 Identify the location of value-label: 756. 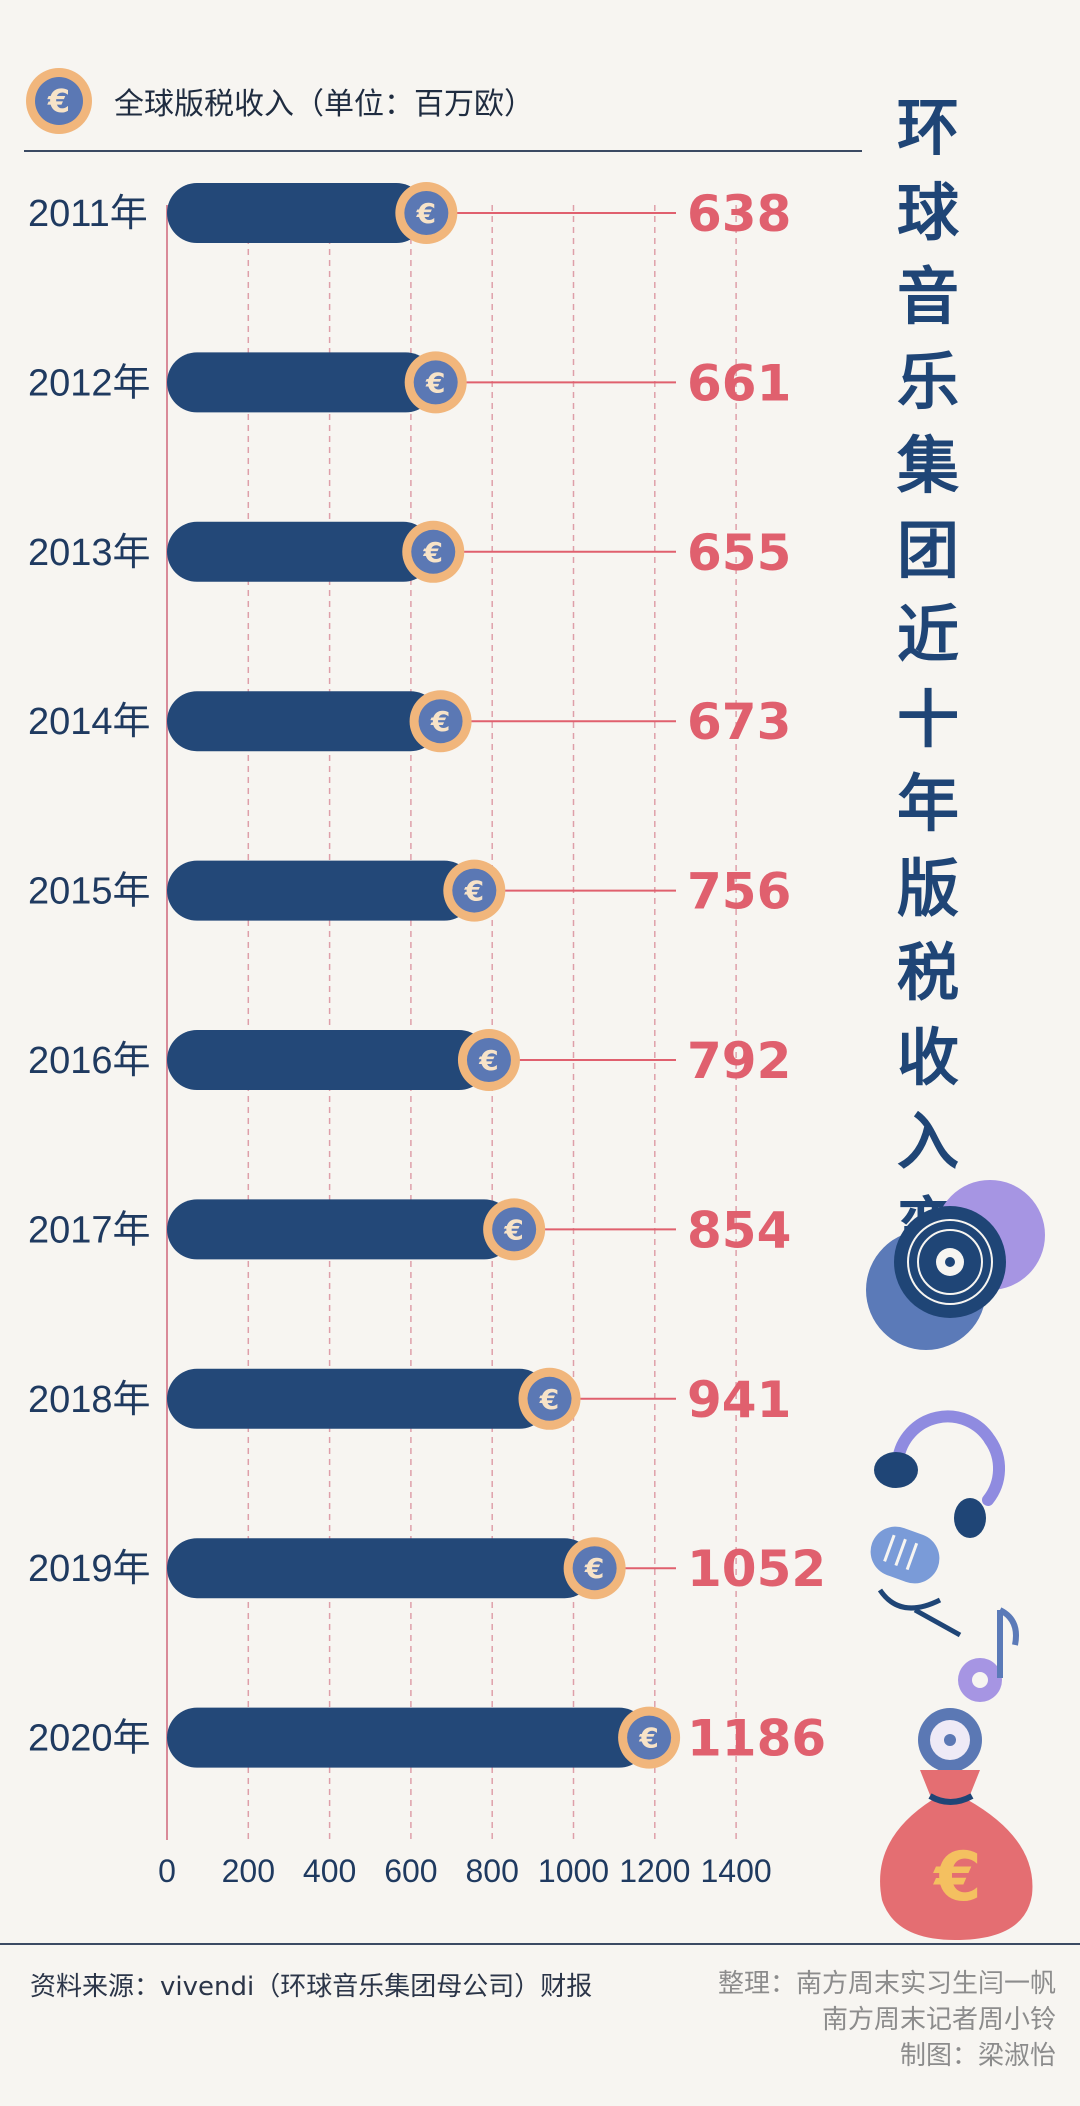
(739, 892).